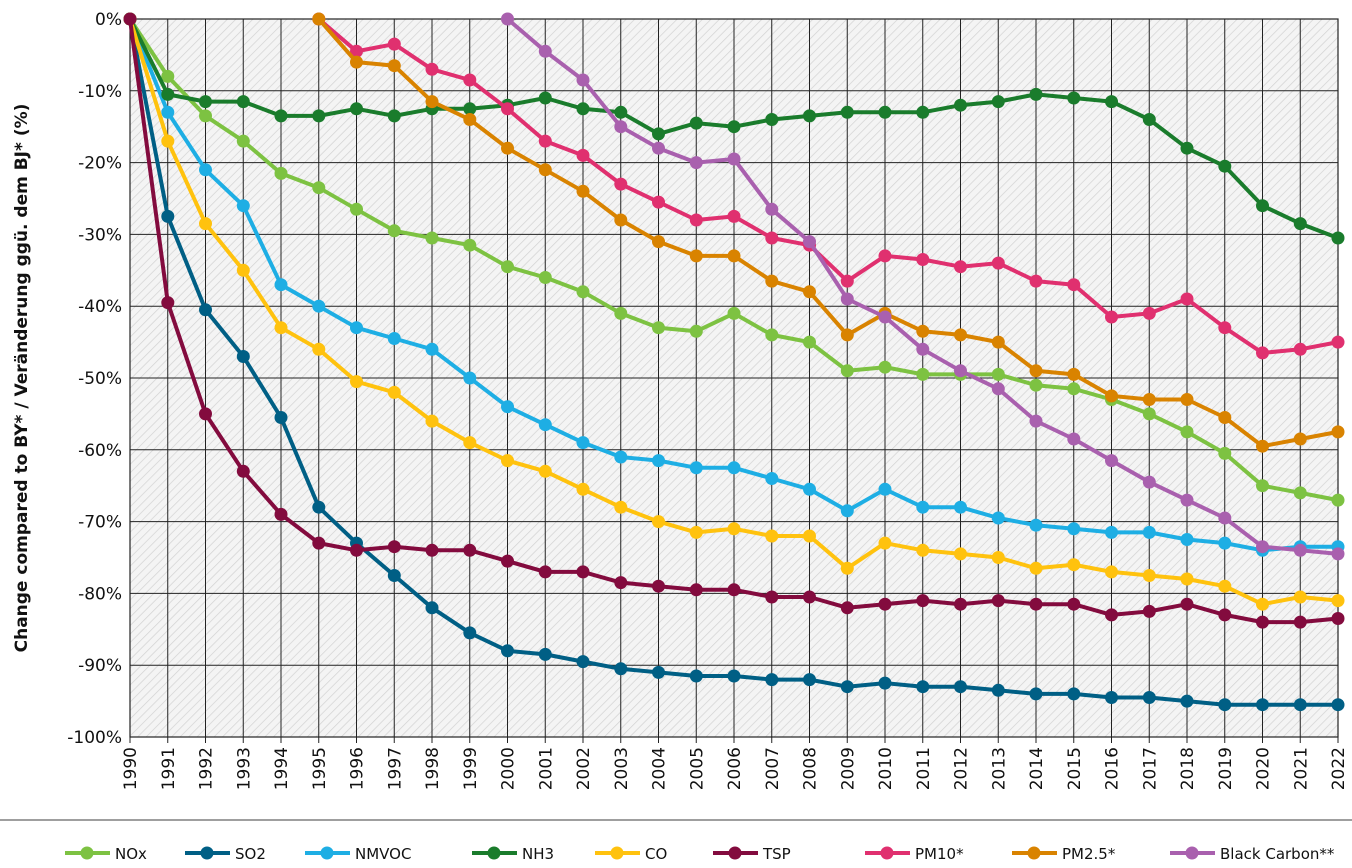 The image size is (1352, 868). Describe the element at coordinates (1252, 854) in the screenshot. I see `legend-item: Black Carbon**` at that location.